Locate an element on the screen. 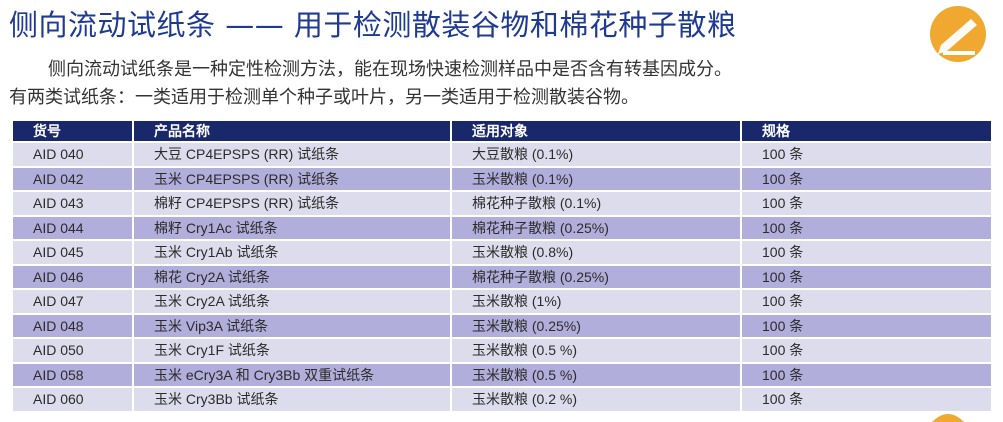  cell-item-no: AID 042 is located at coordinates (73, 178).